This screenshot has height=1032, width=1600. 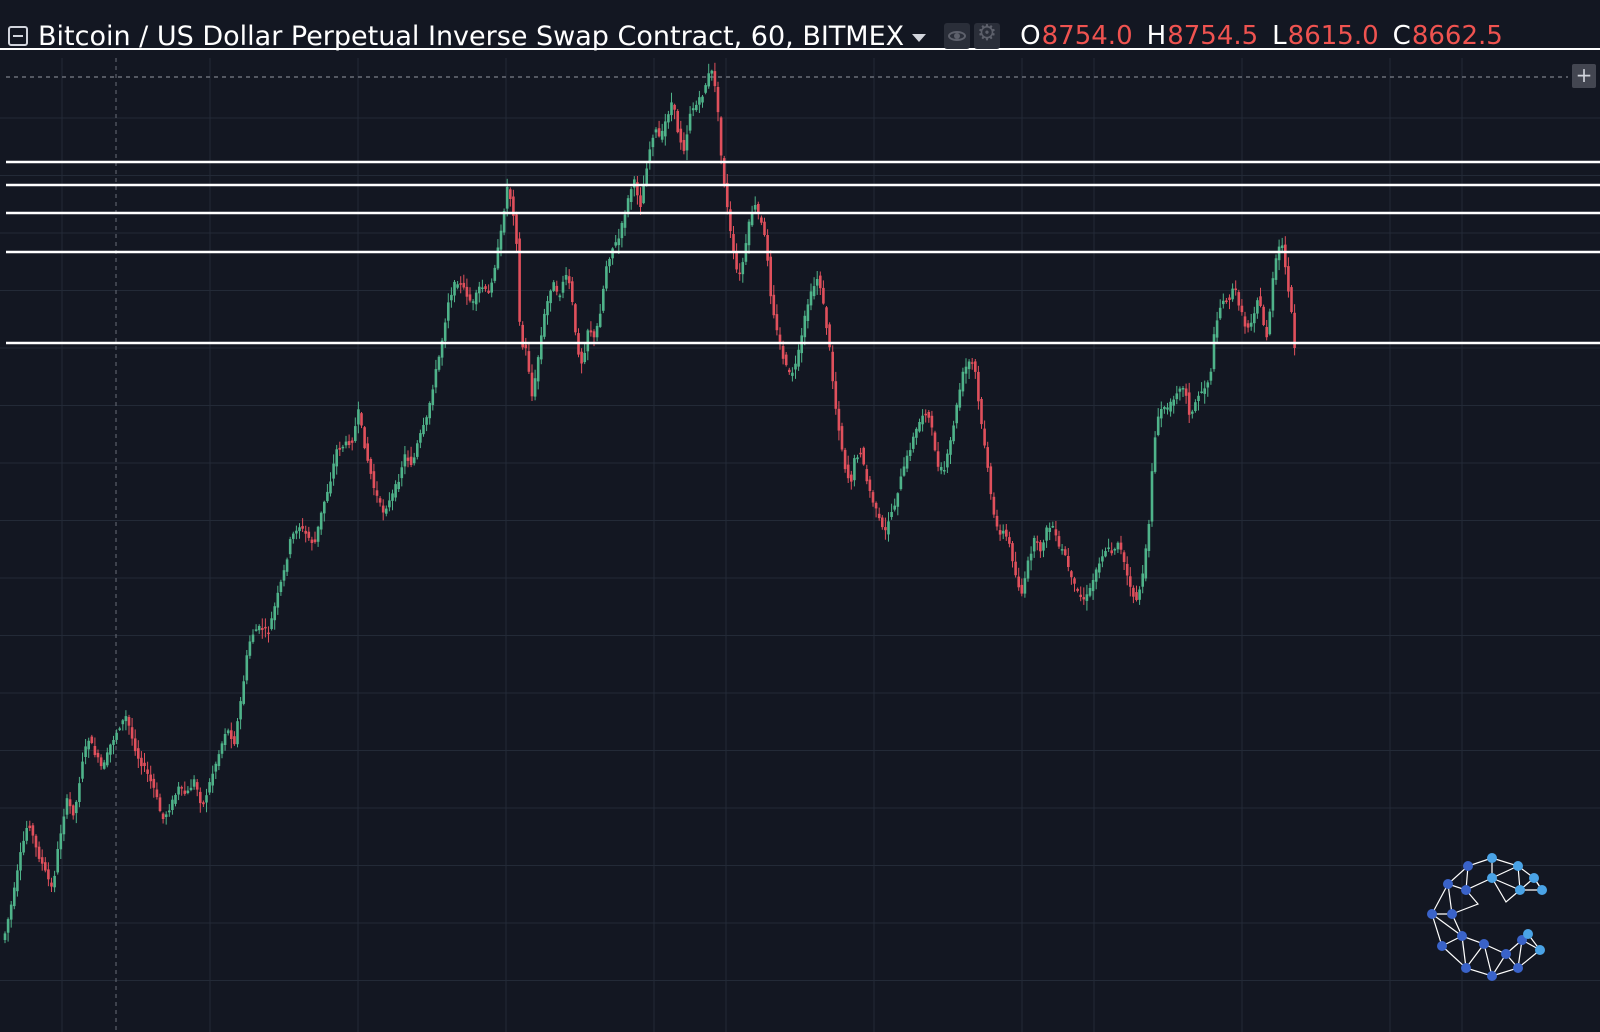 I want to click on eye-icon, so click(x=957, y=36).